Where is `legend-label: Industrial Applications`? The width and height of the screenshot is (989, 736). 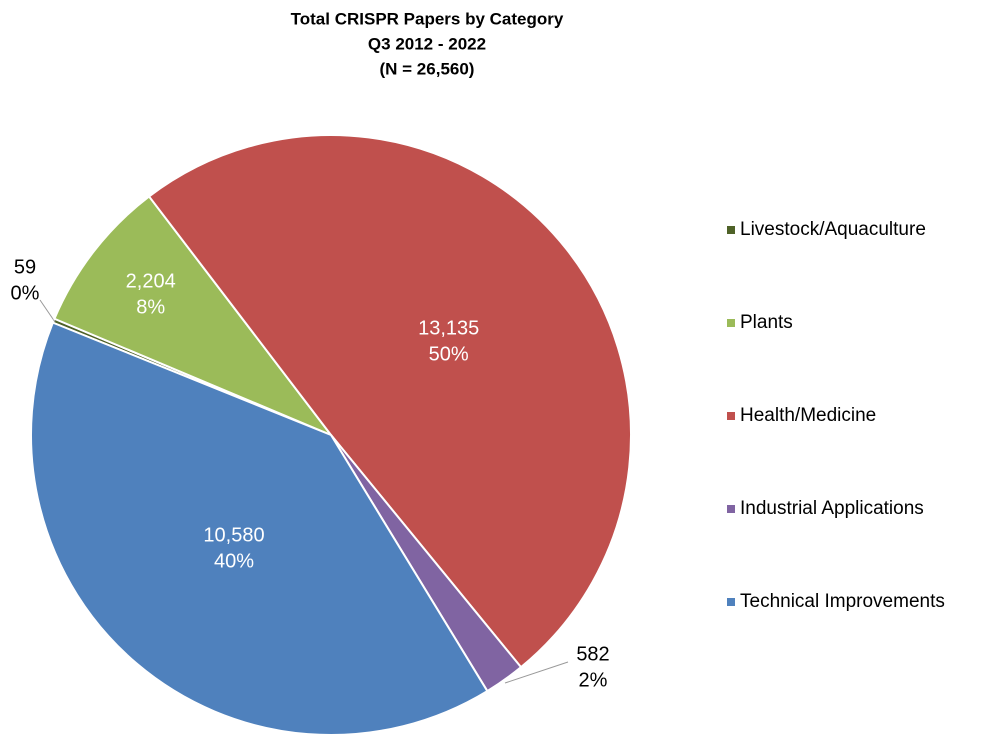 legend-label: Industrial Applications is located at coordinates (832, 508).